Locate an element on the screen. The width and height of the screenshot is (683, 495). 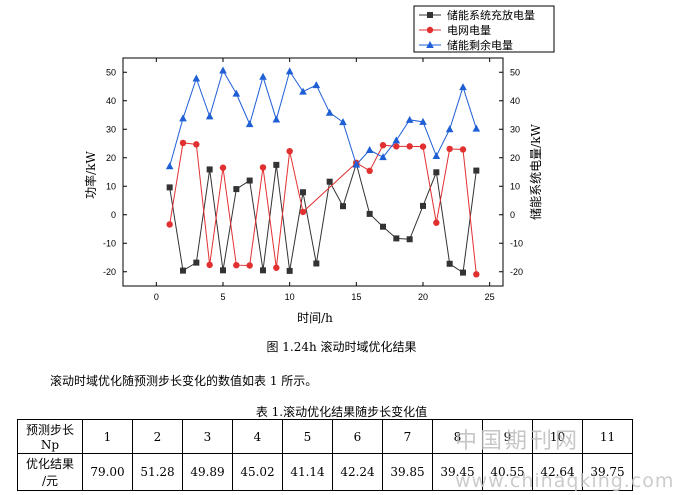
x-tick-label: 20 is located at coordinates (423, 297).